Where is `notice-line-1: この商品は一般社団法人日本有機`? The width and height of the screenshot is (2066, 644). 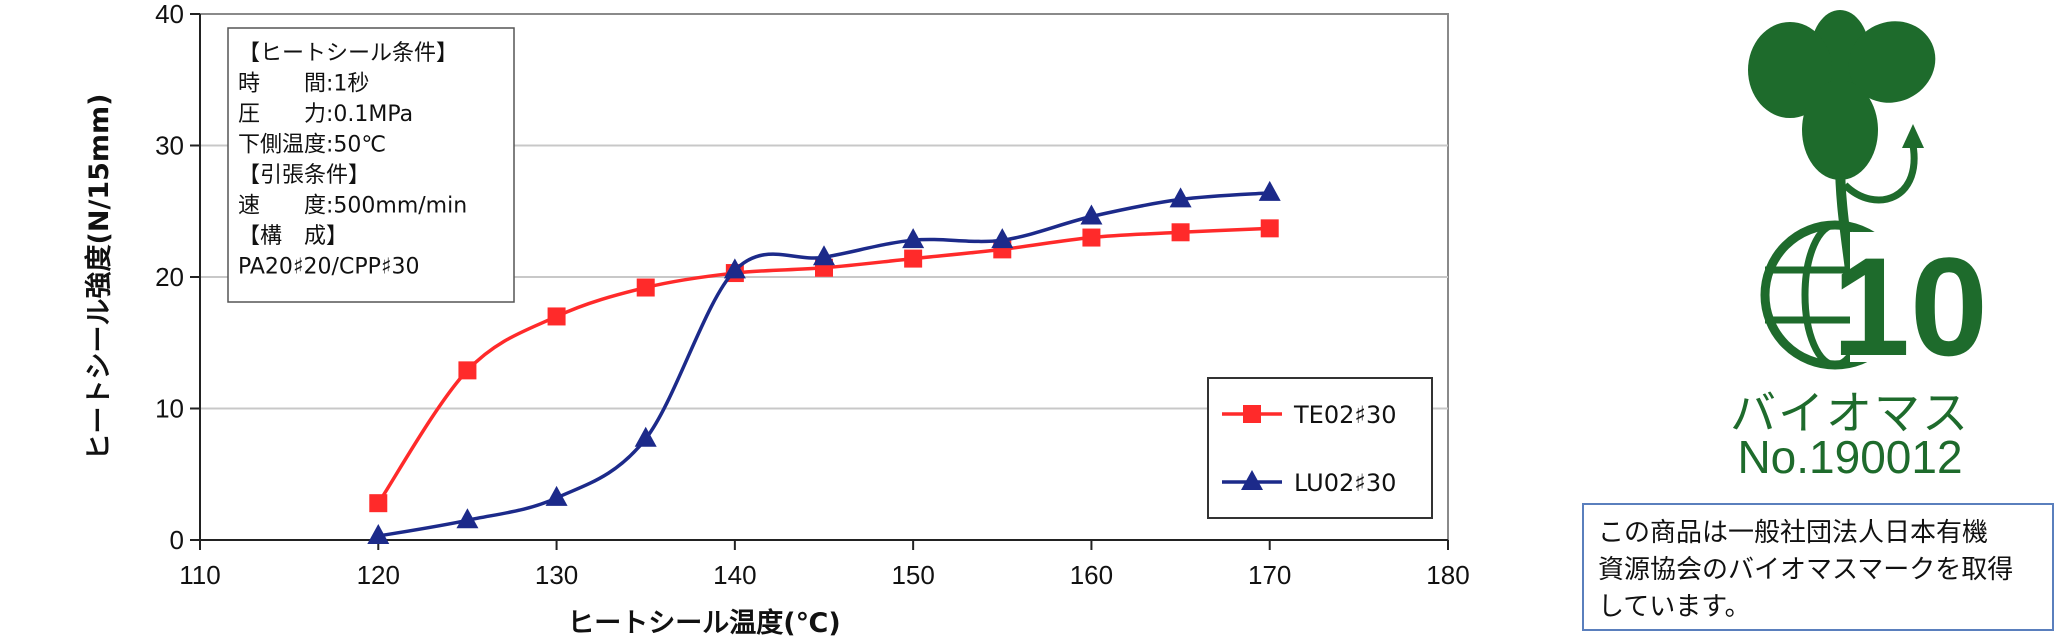
notice-line-1: この商品は一般社団法人日本有機 is located at coordinates (1793, 533).